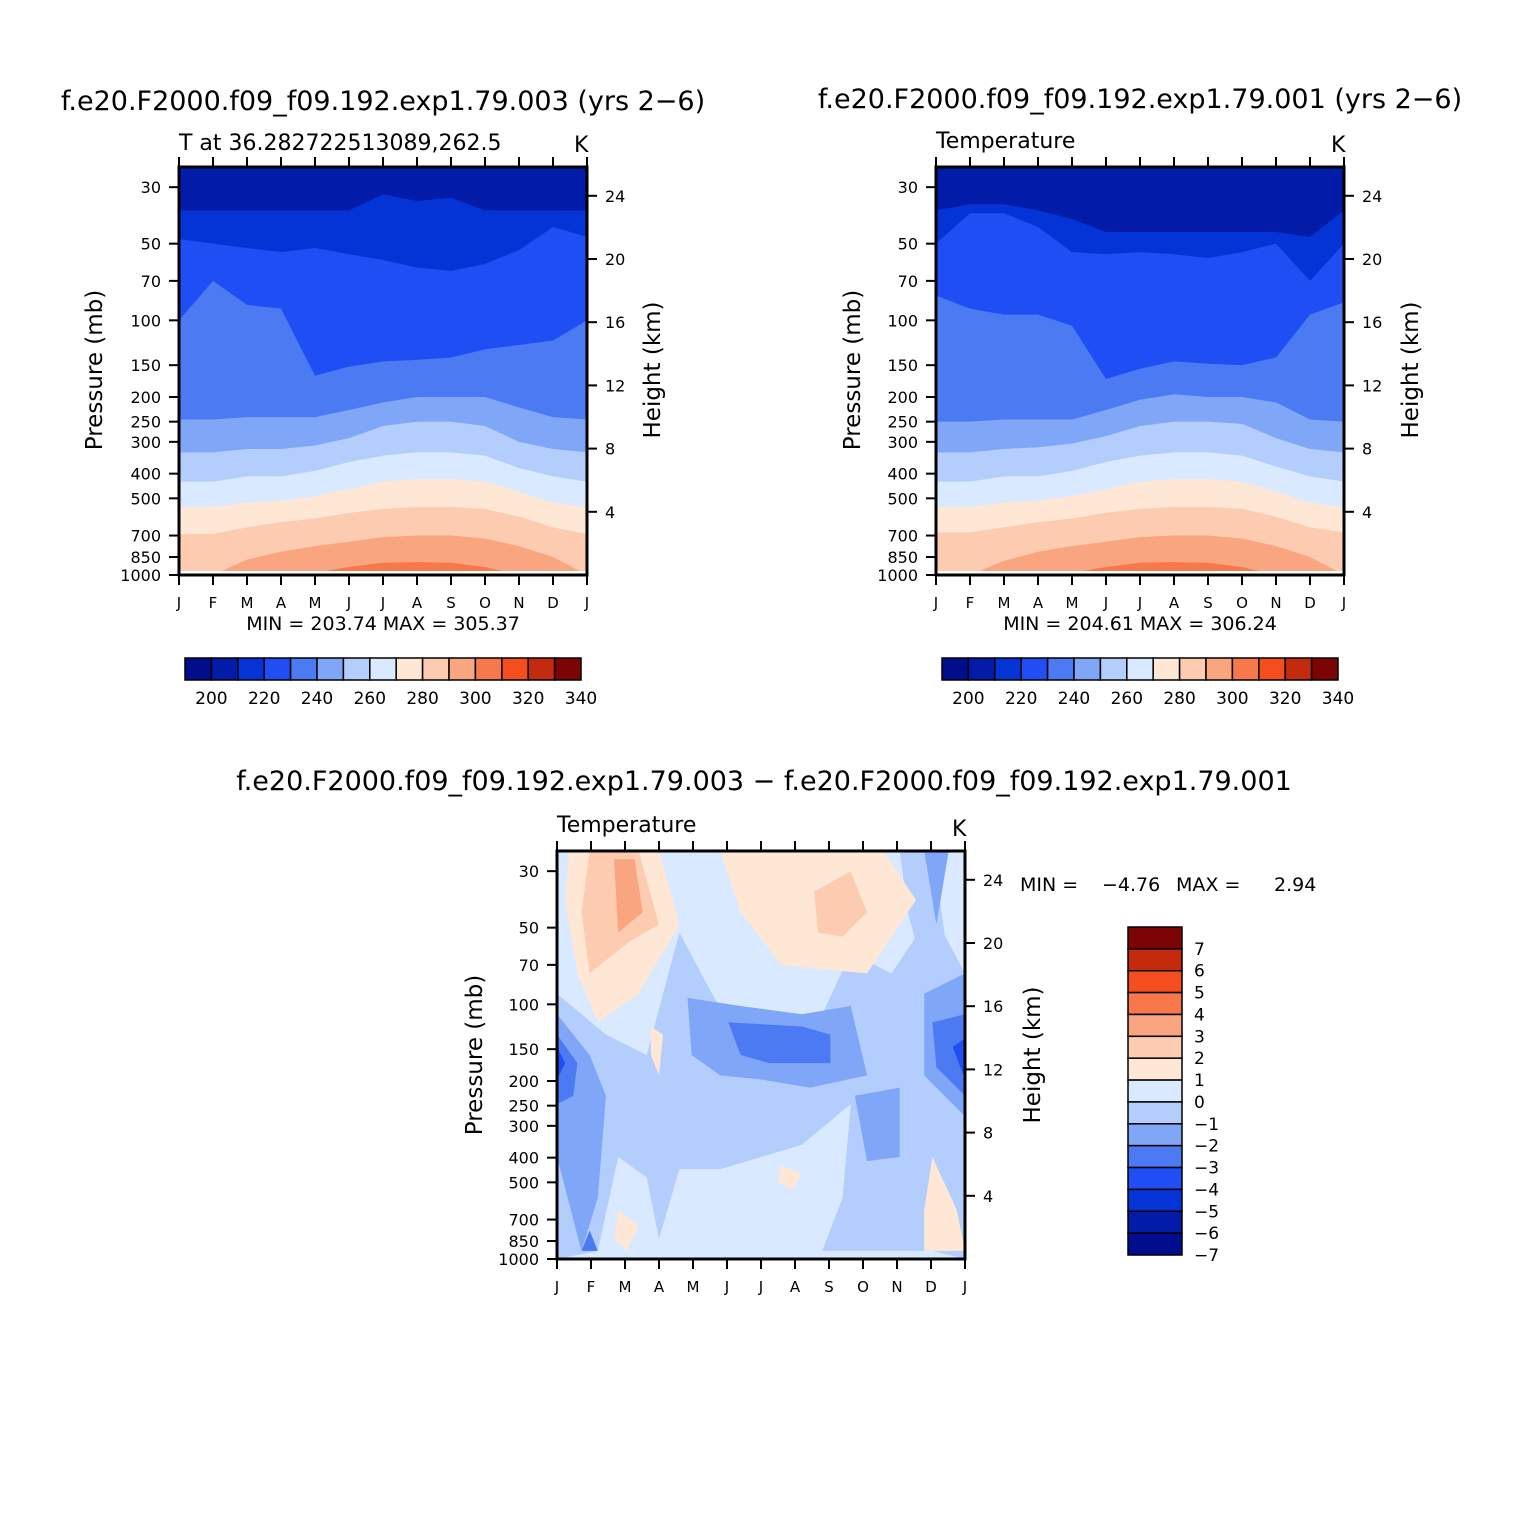 The image size is (1524, 1527). I want to click on y-tick-label: 150, so click(145, 365).